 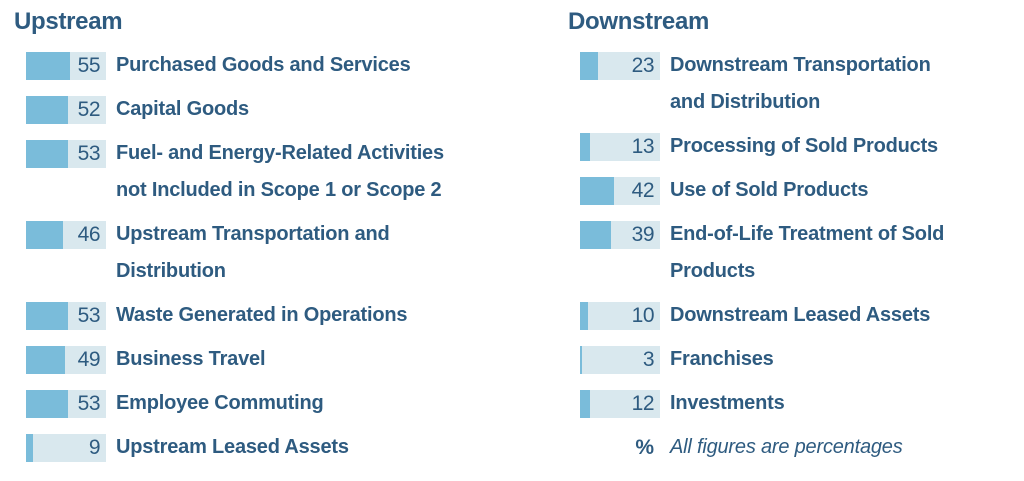 I want to click on percentage-bar: 12, so click(x=620, y=404).